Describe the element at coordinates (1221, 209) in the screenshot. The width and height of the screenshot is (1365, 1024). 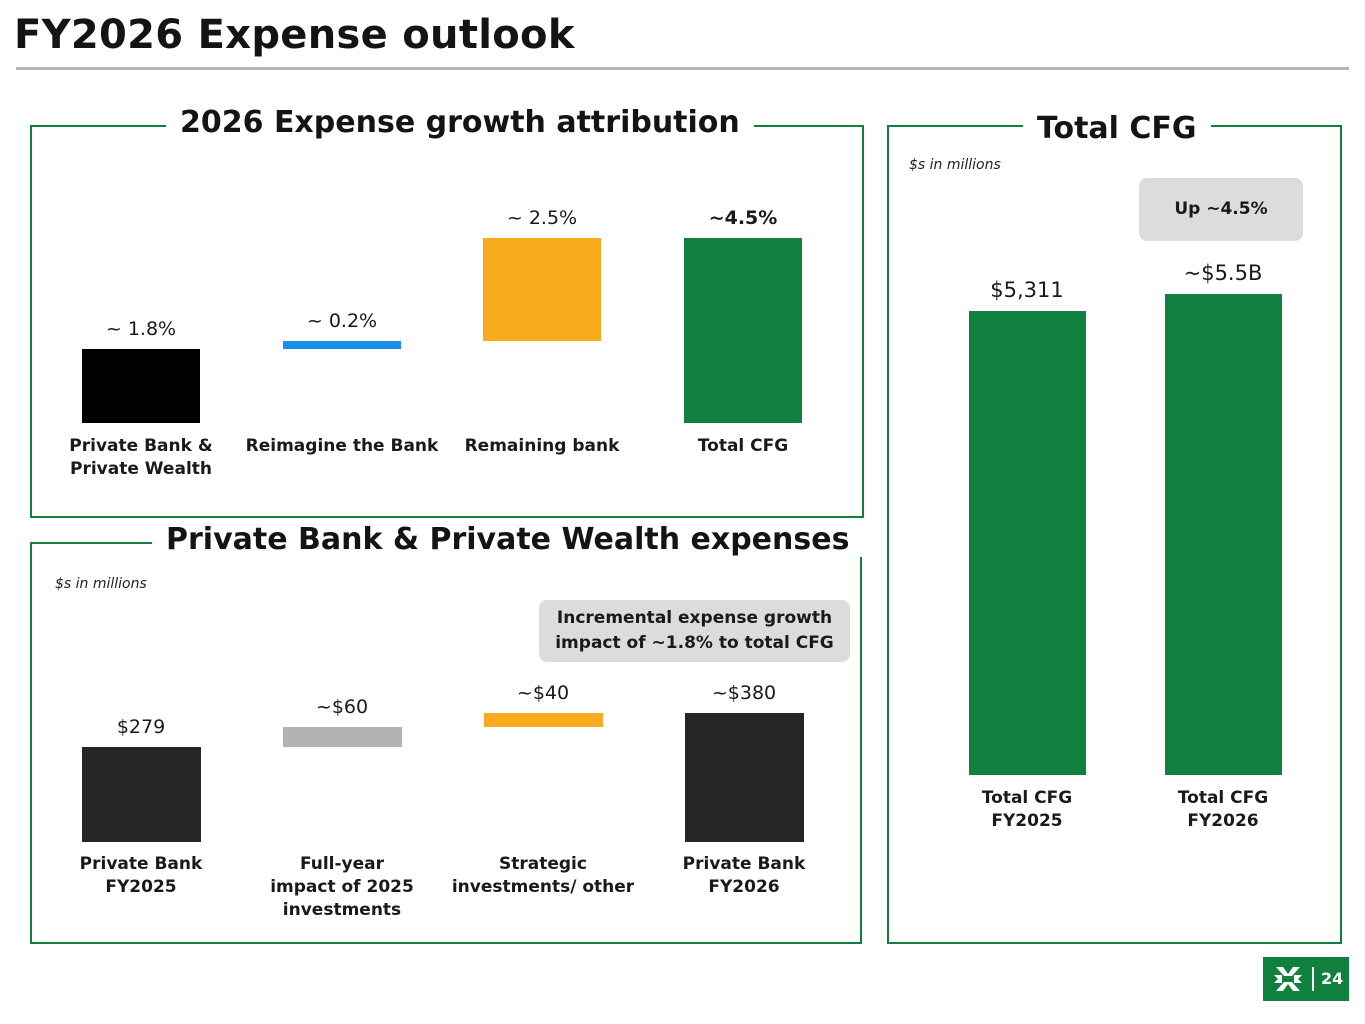
I see `up-growth-callout: Up ~4.5%` at that location.